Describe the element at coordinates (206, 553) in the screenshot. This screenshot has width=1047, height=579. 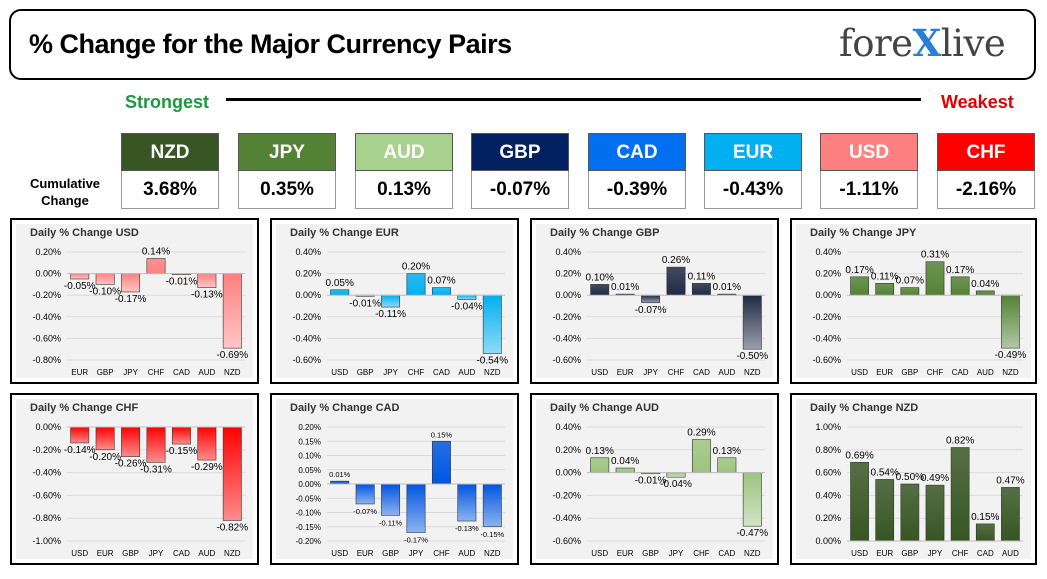
I see `x-tick-label: AUD` at that location.